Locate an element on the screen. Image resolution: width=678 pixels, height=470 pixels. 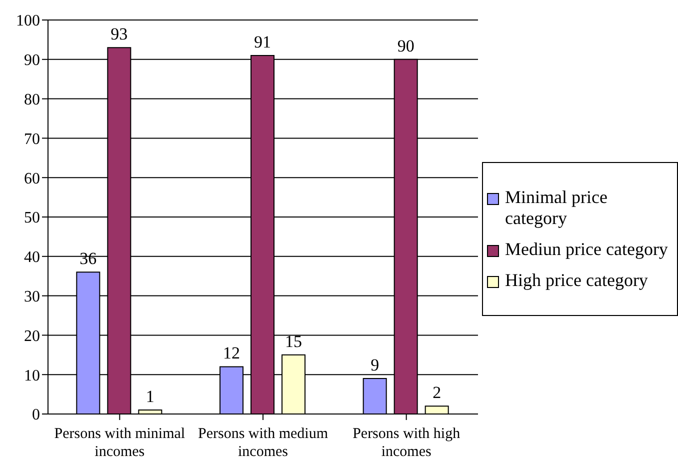
y-tick-label: 0 is located at coordinates (36, 415).